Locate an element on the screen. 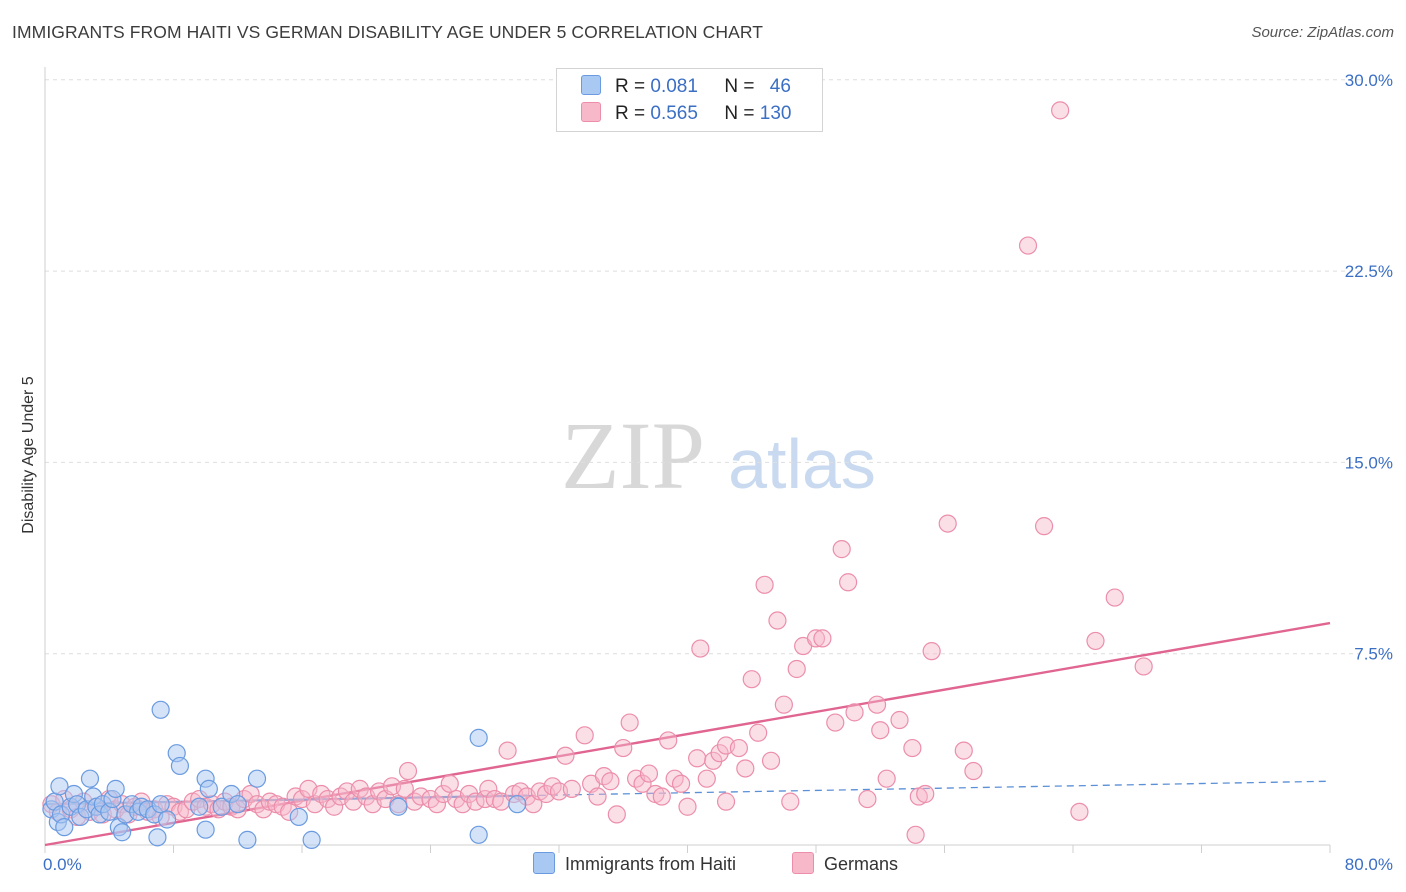 This screenshot has width=1406, height=892. watermark-zip: ZIP is located at coordinates (633, 455).